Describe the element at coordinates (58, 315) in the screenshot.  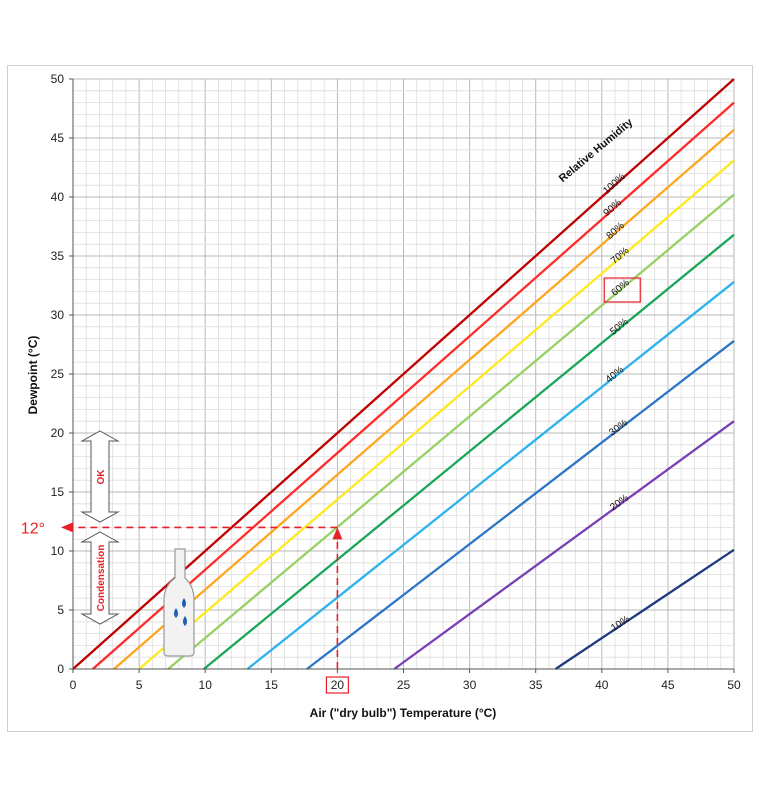
I see `y-tick-label: 30` at that location.